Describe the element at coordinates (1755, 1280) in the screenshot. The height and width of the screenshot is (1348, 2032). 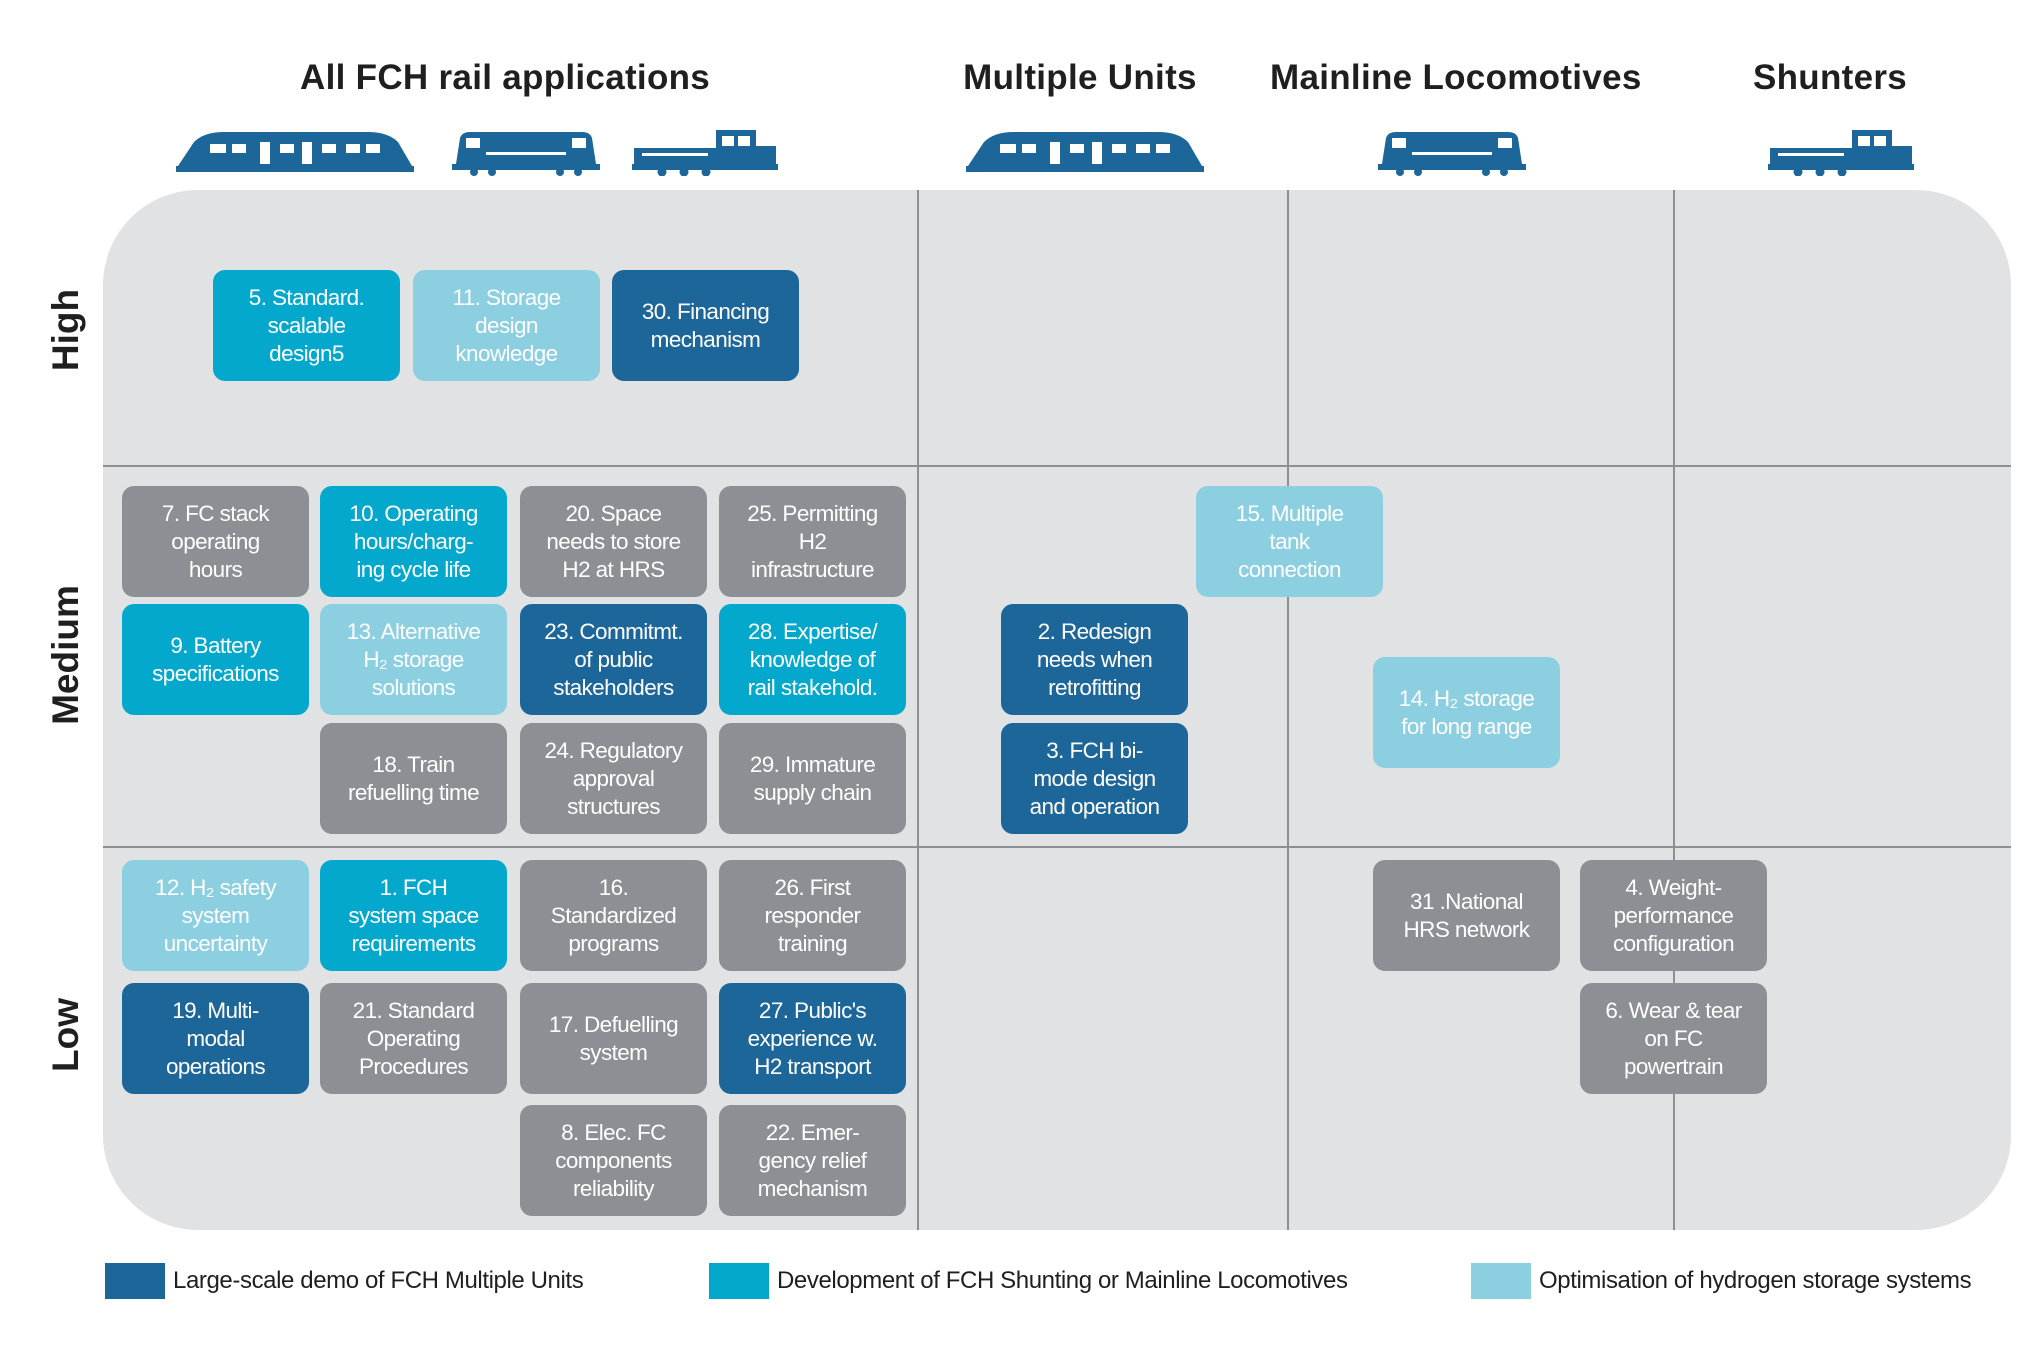
I see `legend-label-storage-optimisation: Optimisation of hydrogen storage systems` at that location.